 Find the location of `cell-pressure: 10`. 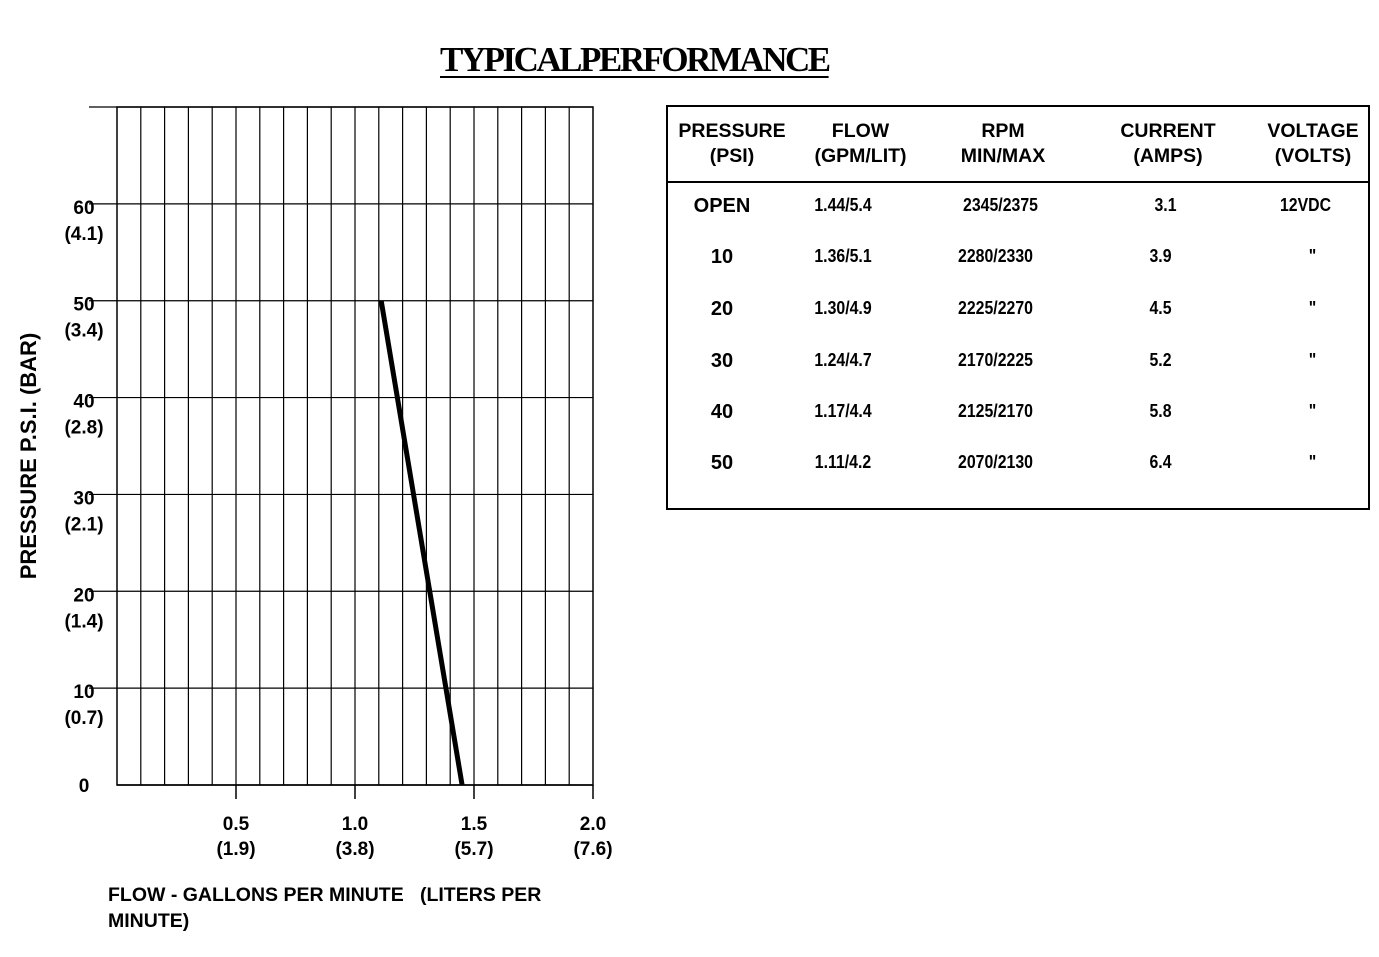

cell-pressure: 10 is located at coordinates (722, 257).